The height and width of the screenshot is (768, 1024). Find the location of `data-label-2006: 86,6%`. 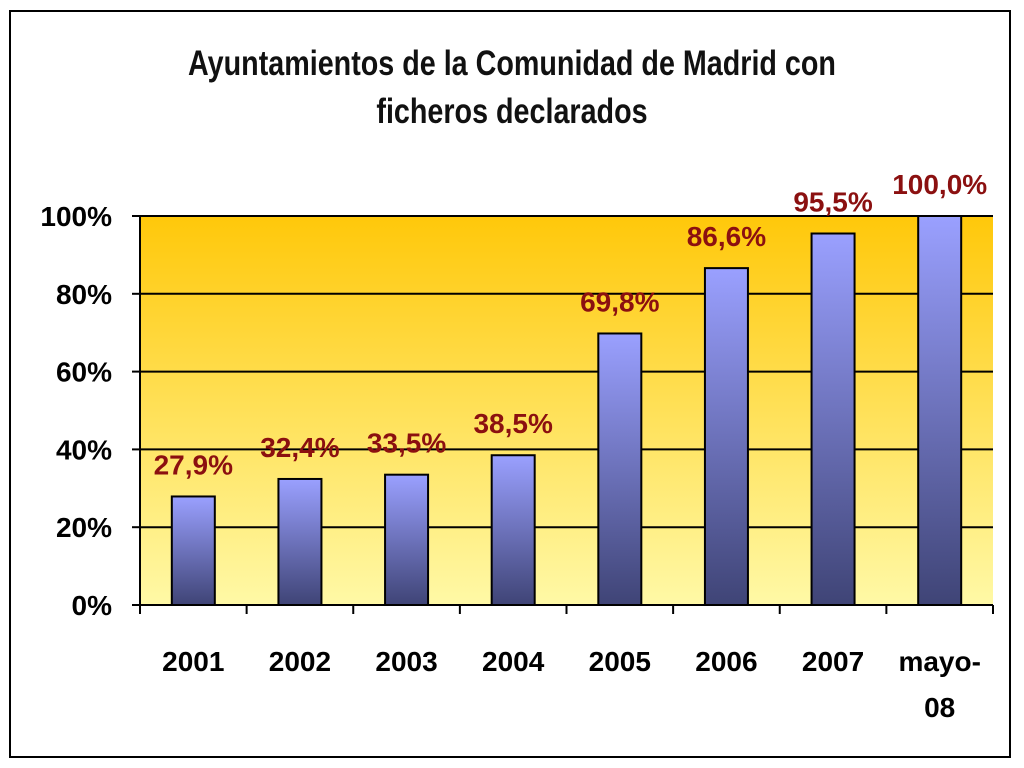

data-label-2006: 86,6% is located at coordinates (726, 236).